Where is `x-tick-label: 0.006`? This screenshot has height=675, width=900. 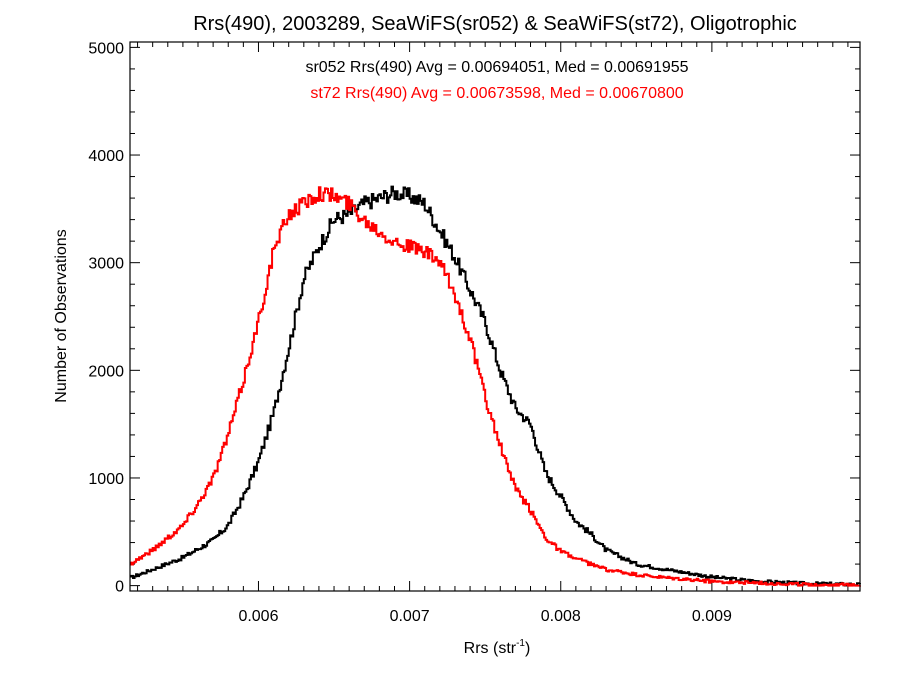 x-tick-label: 0.006 is located at coordinates (258, 616).